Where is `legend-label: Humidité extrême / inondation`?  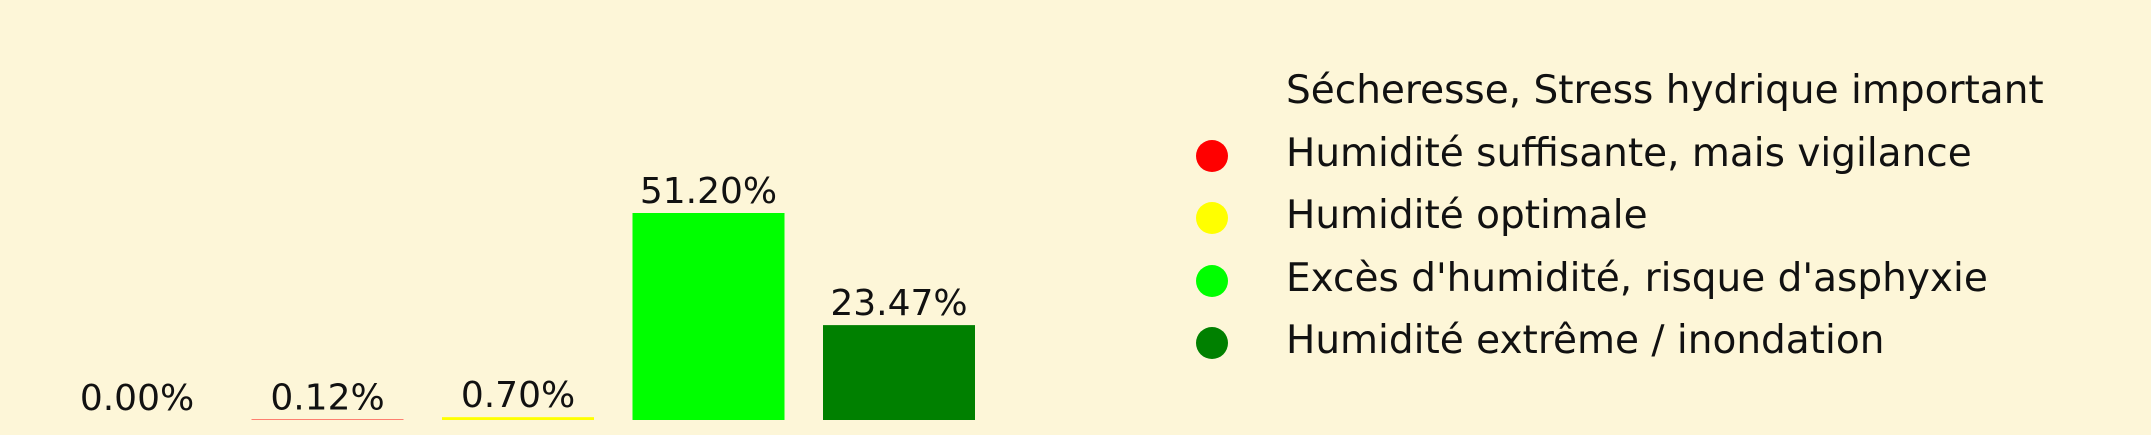 legend-label: Humidité extrême / inondation is located at coordinates (1585, 340).